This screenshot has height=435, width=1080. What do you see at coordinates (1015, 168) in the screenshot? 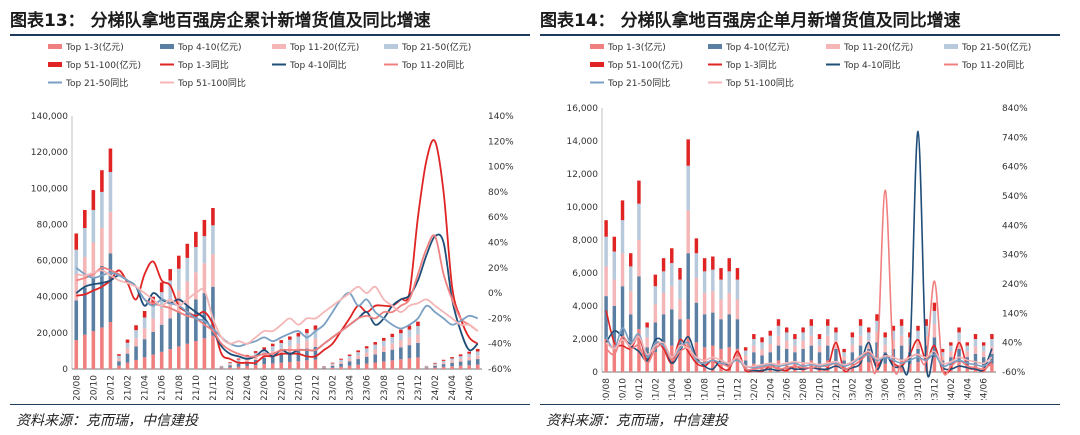
I see `y2-tick-label: 640%` at bounding box center [1015, 168].